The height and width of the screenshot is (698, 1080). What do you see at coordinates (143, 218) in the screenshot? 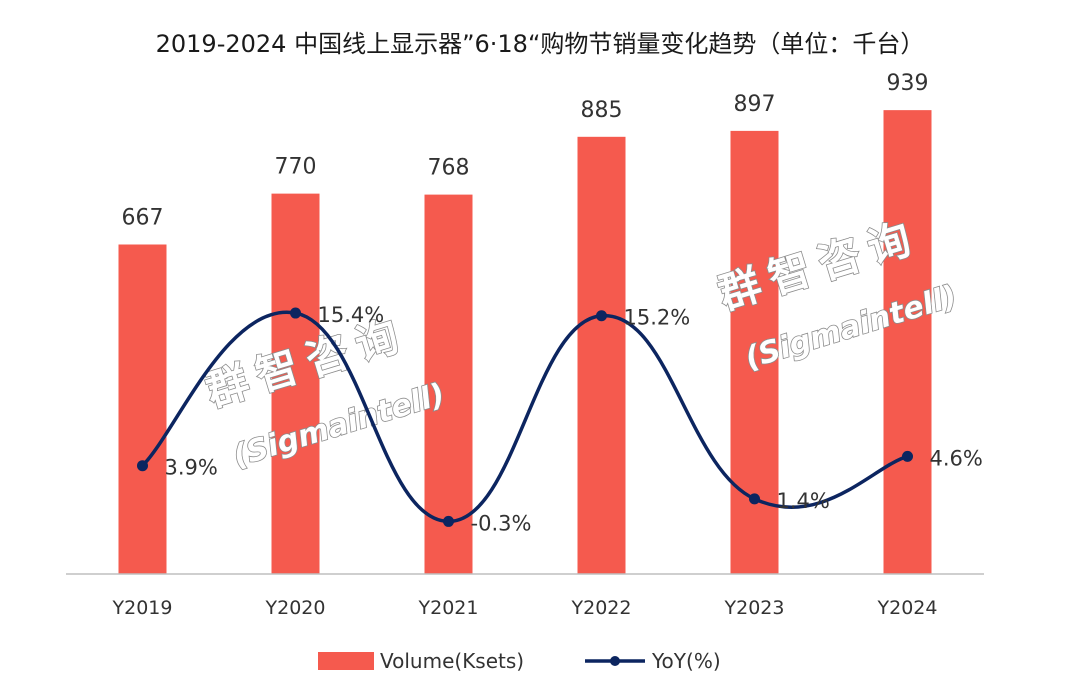
I see `bar-label-Y2019: 667` at bounding box center [143, 218].